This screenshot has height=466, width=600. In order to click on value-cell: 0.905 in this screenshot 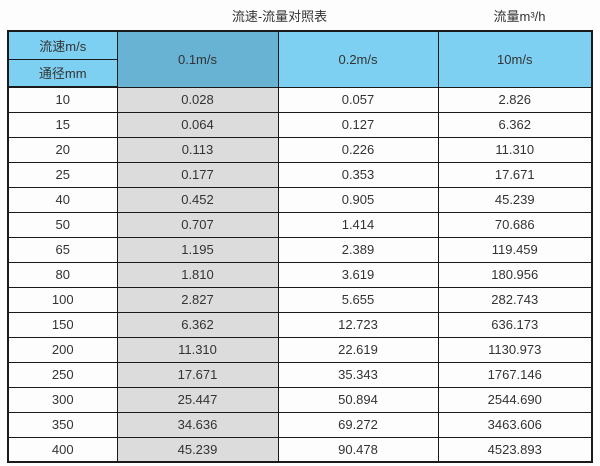, I will do `click(358, 199)`.